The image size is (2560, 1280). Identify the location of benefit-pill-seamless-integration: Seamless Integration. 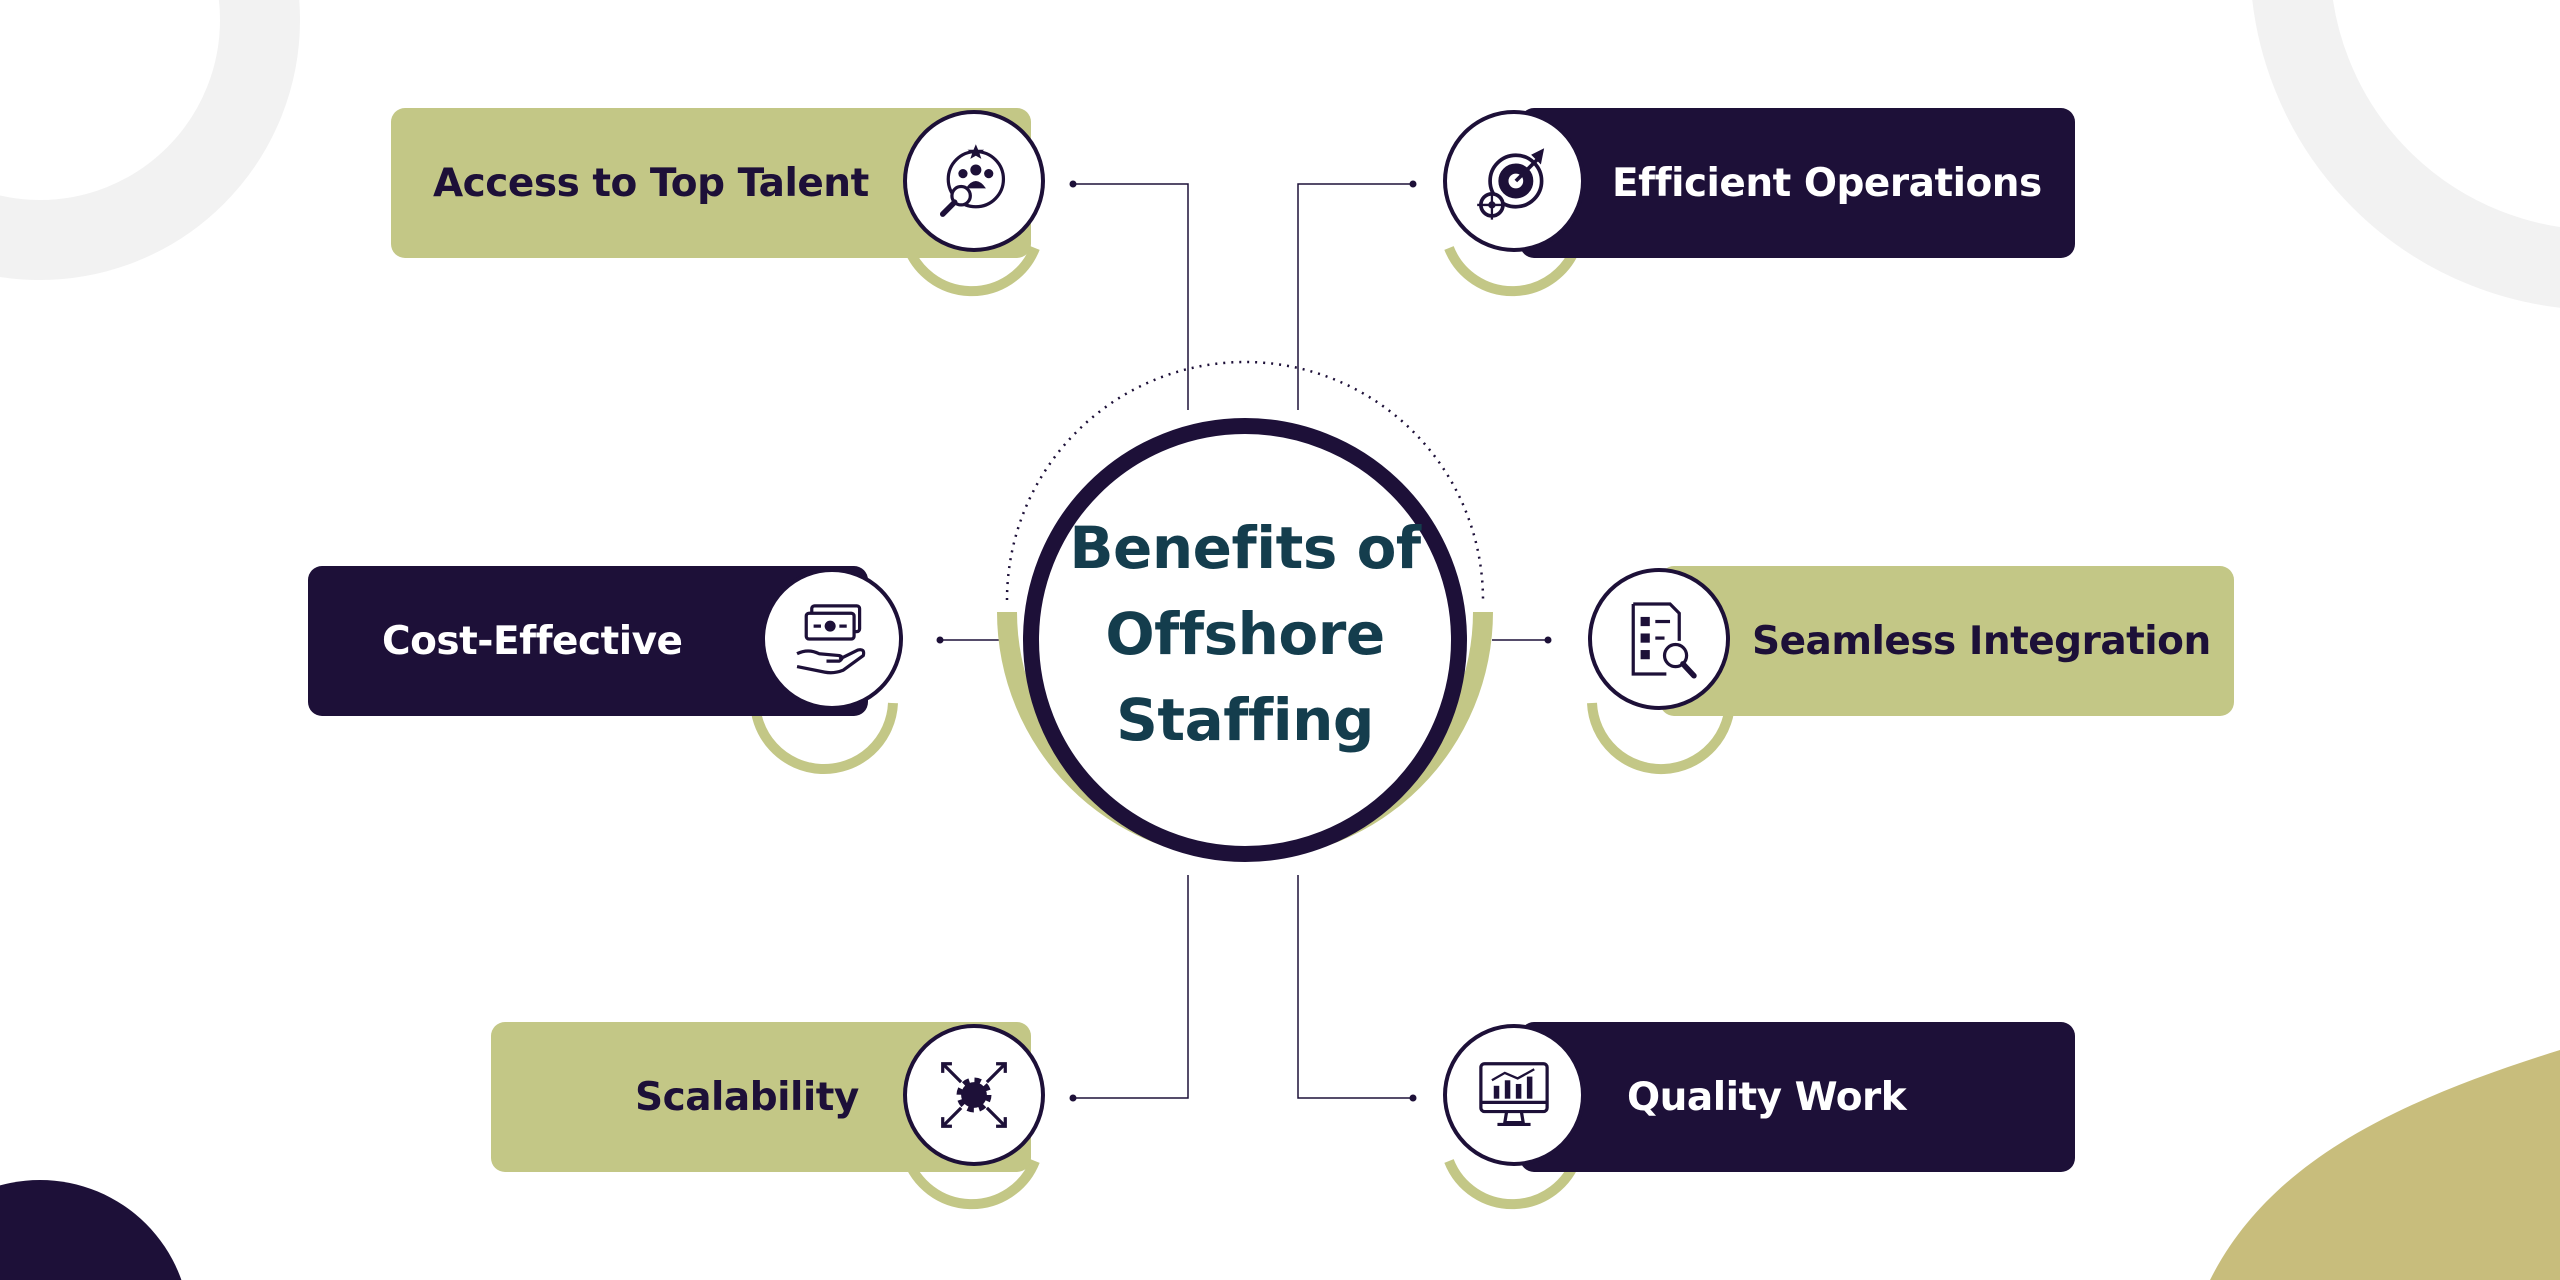
(1947, 641).